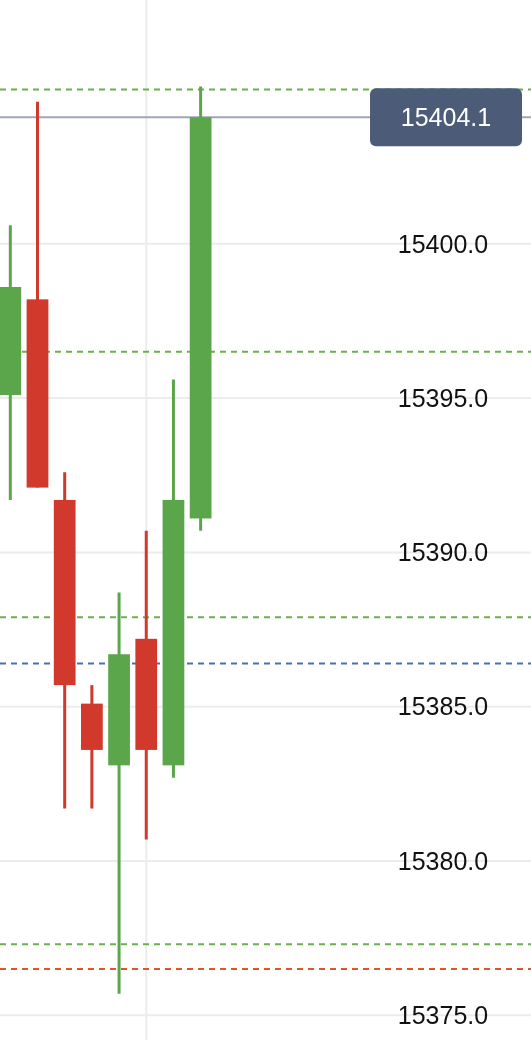  Describe the element at coordinates (443, 706) in the screenshot. I see `y-tick-label: 15385.0` at that location.